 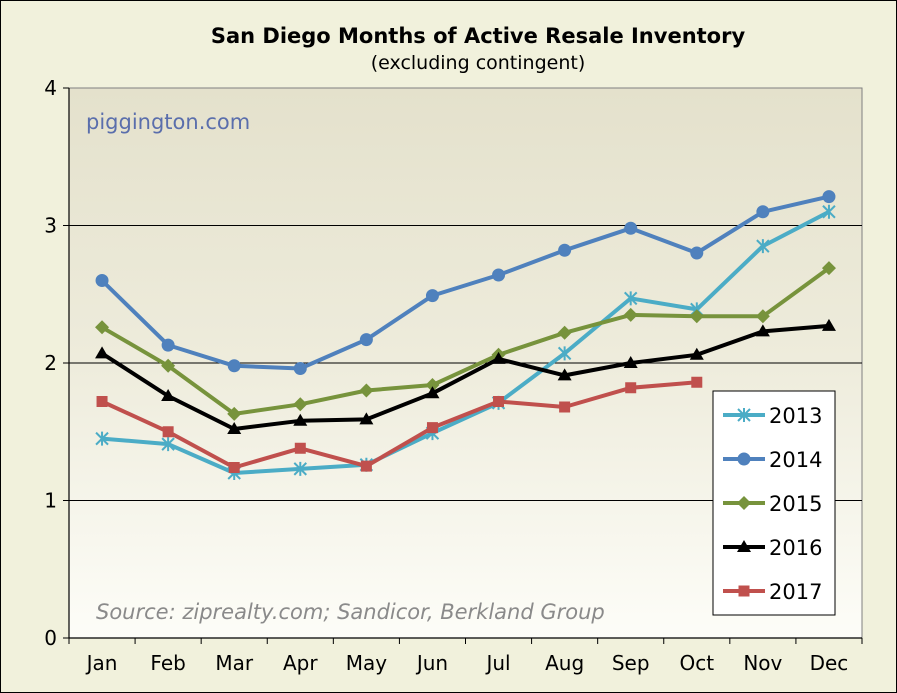 What do you see at coordinates (168, 122) in the screenshot?
I see `watermark-text: piggington.com` at bounding box center [168, 122].